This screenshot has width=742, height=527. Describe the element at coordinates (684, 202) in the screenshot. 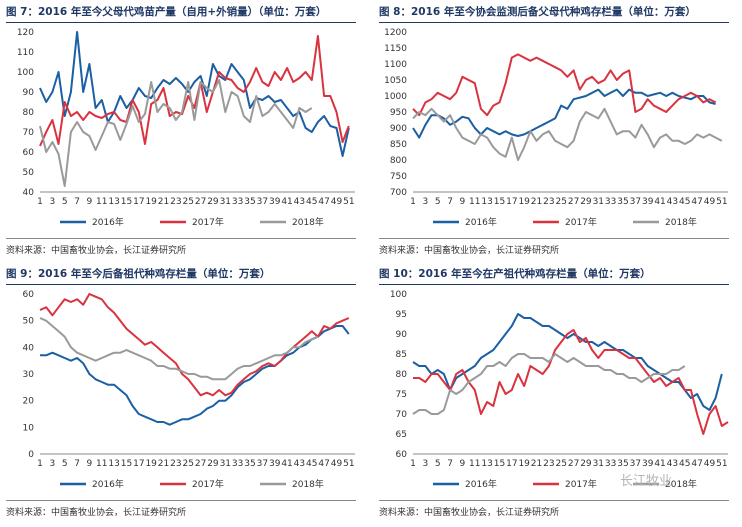

I see `x-tick-label: 45` at that location.